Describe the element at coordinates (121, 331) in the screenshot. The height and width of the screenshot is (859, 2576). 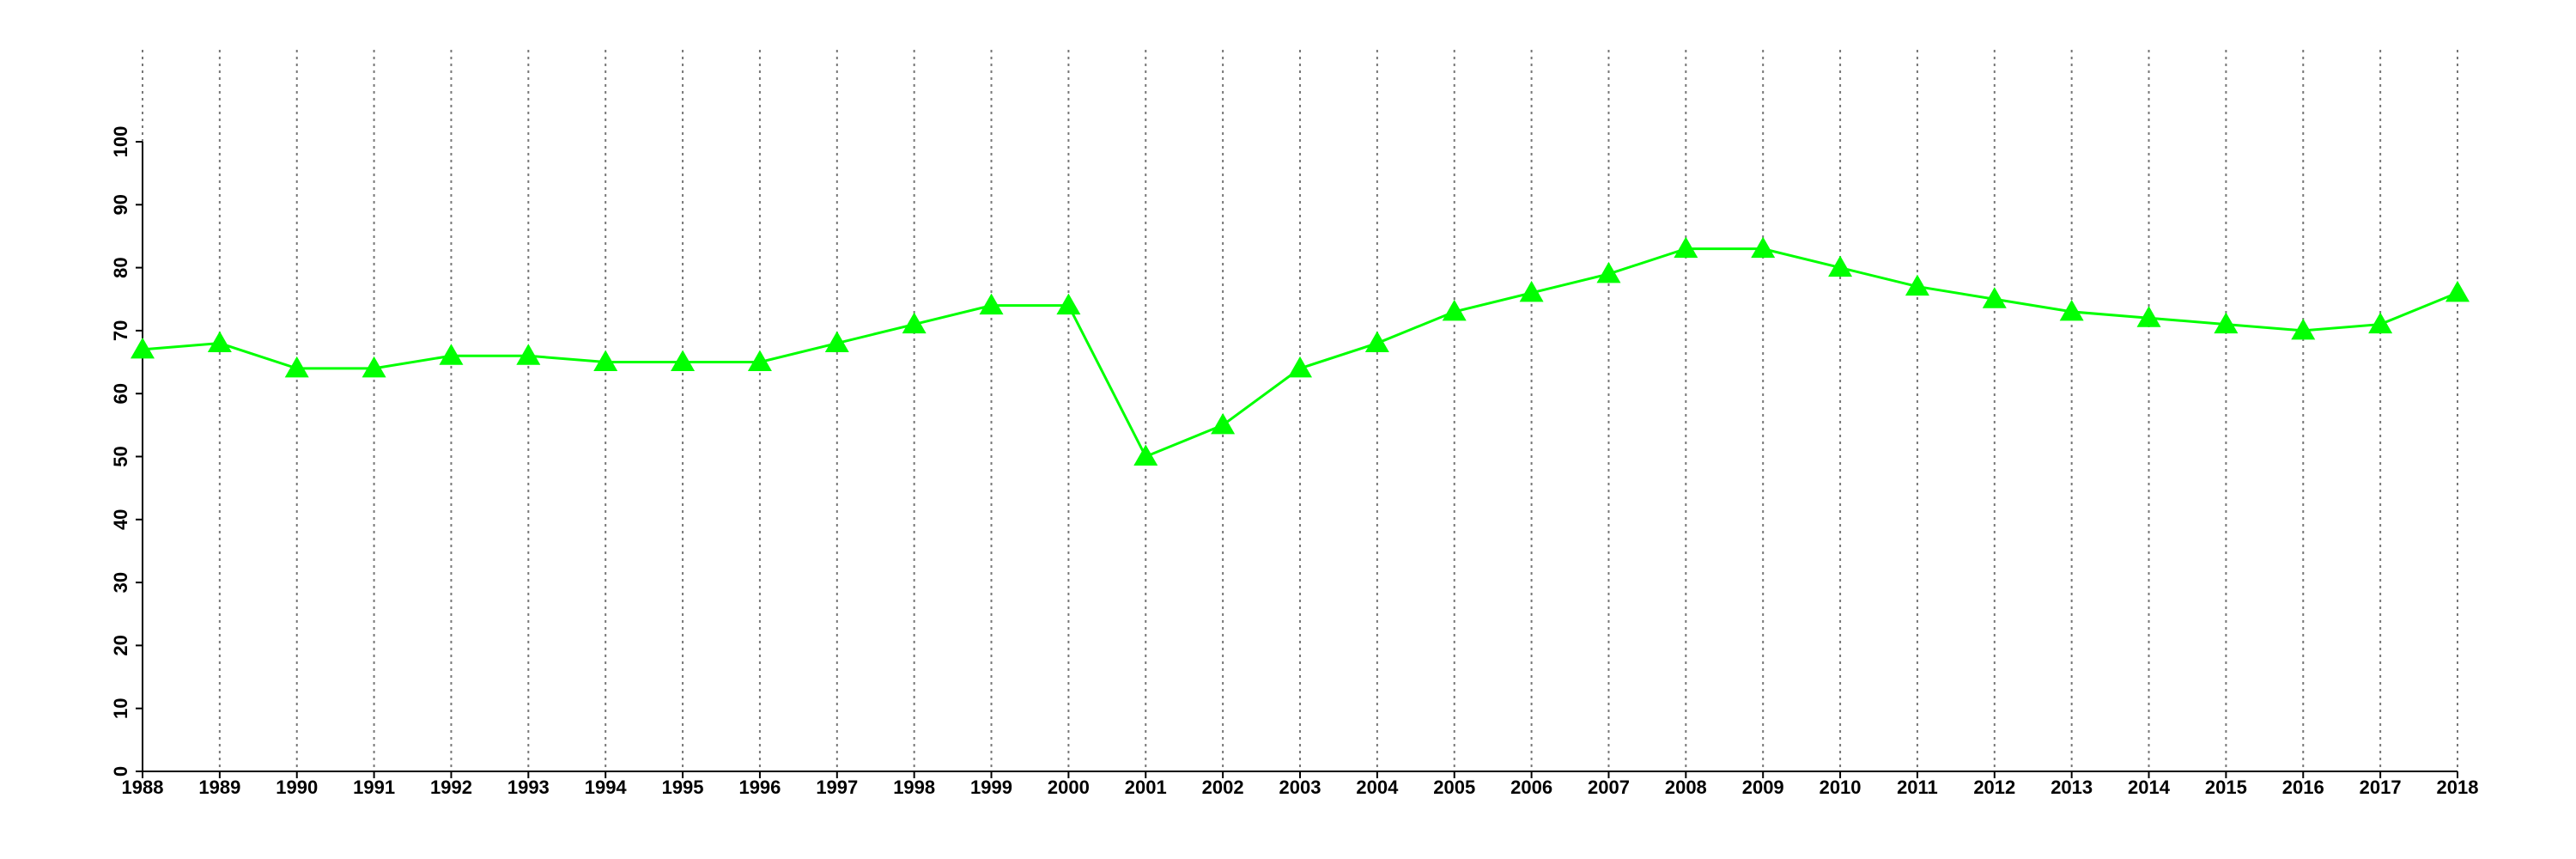
I see `y-tick-label: 70` at that location.